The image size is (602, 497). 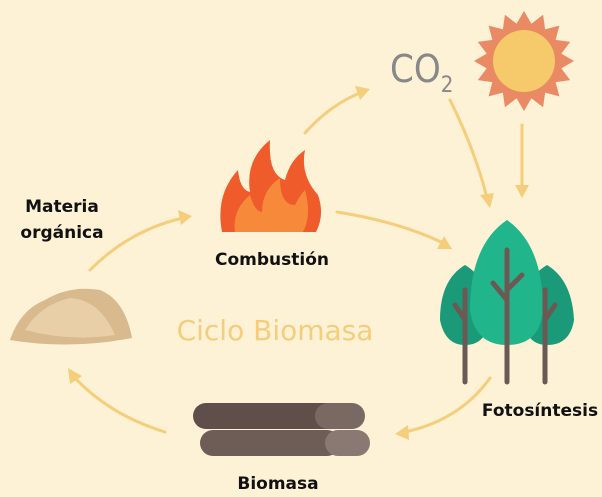 I want to click on co2-base: CO, so click(x=415, y=69).